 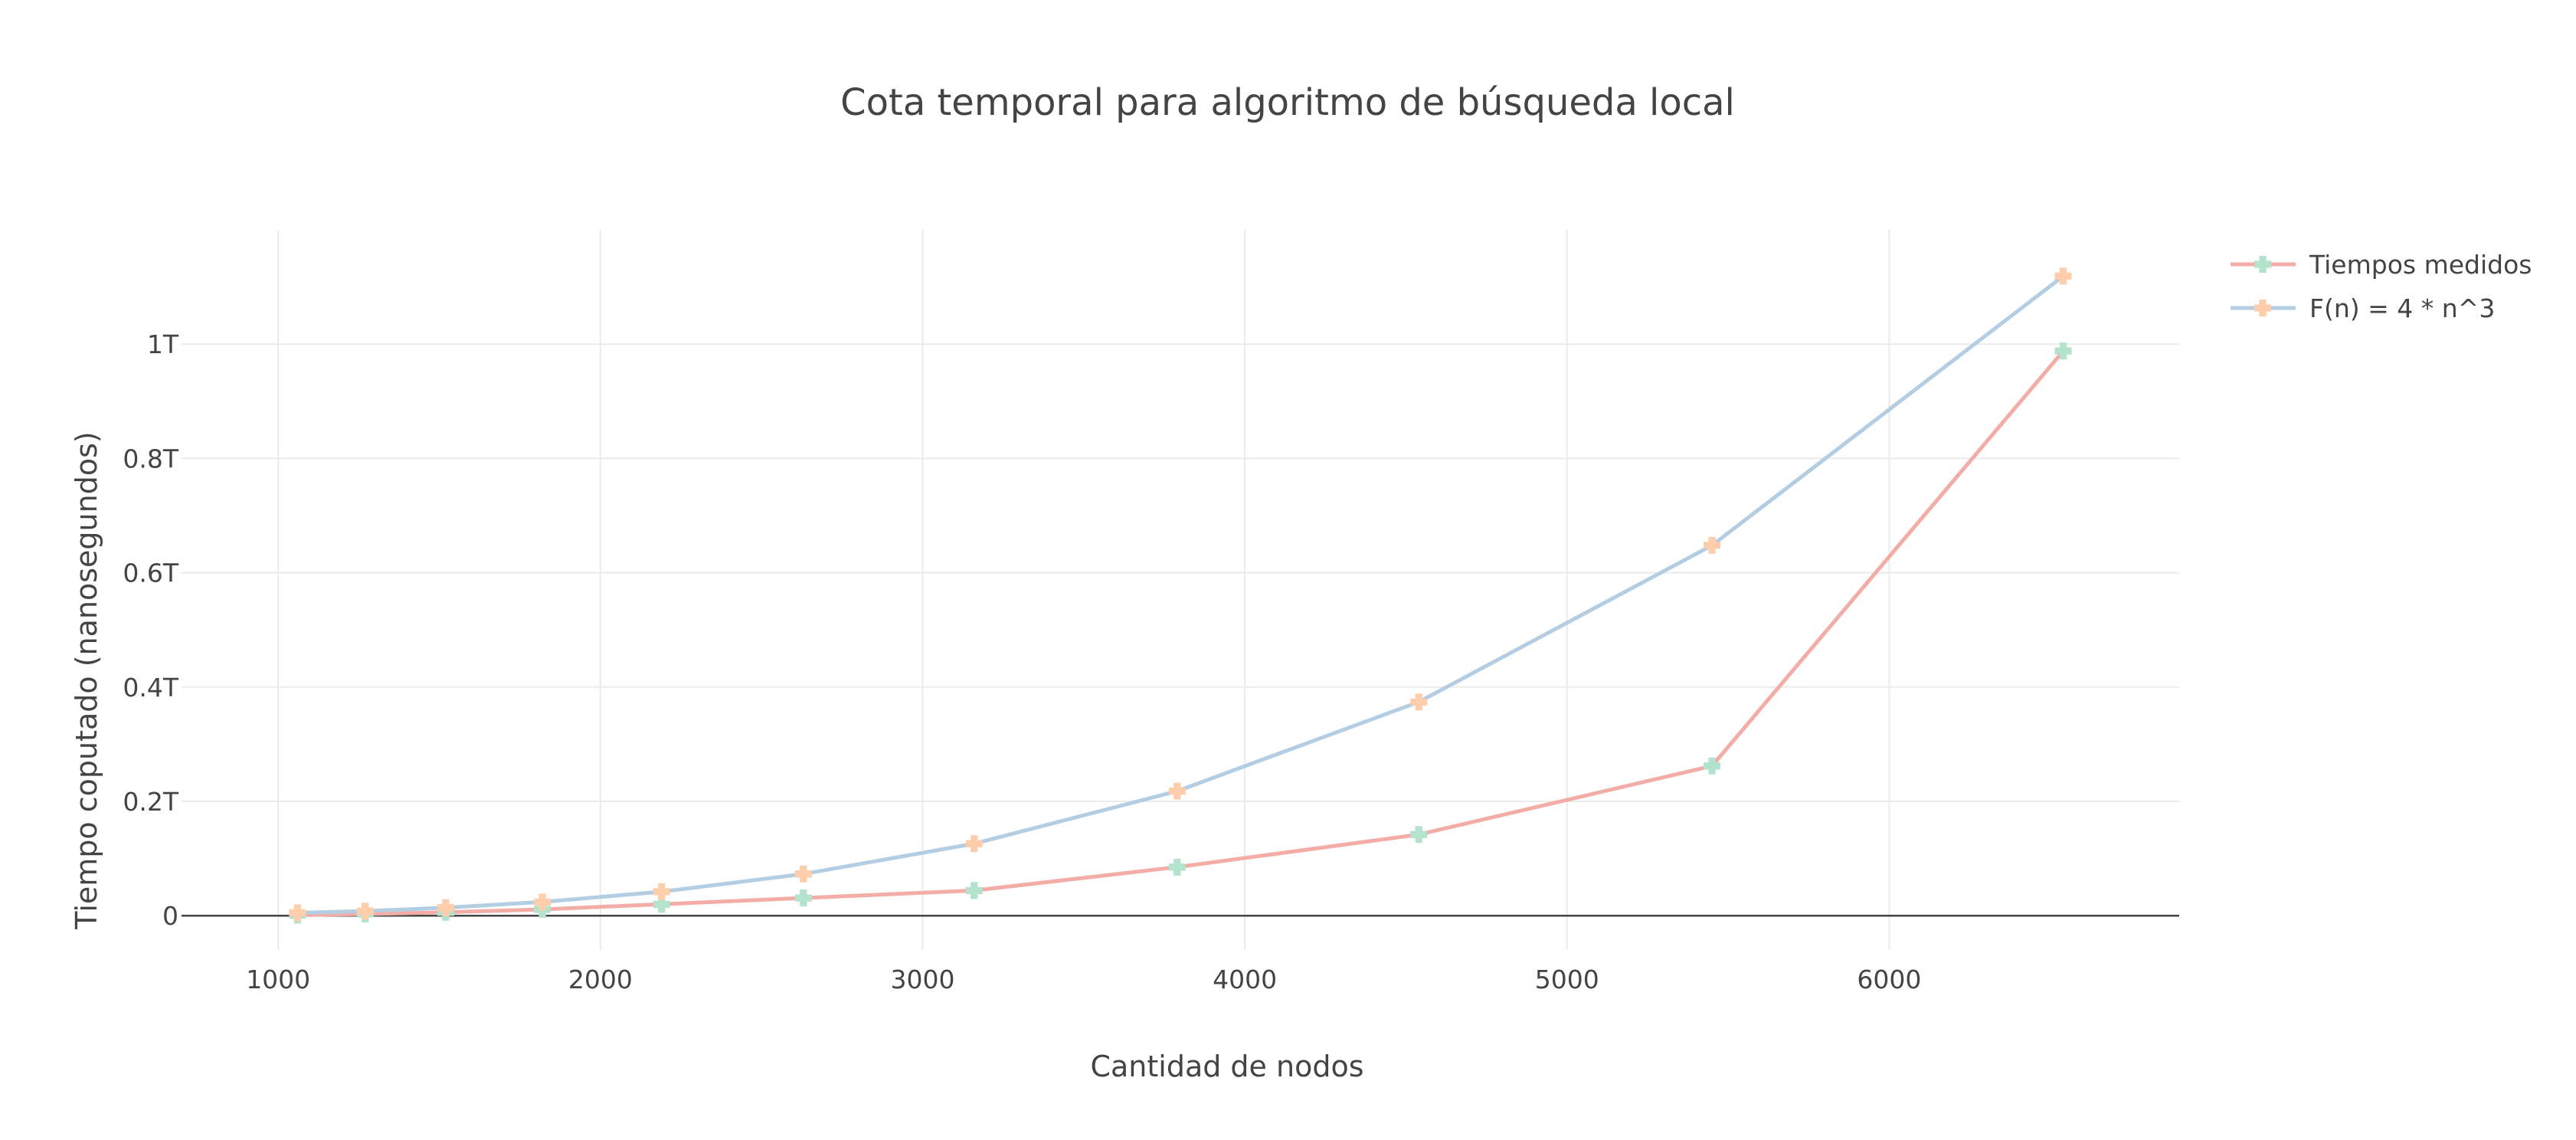 I want to click on y-axis-title: Tiempo coputado (nanosegundos), so click(x=86, y=680).